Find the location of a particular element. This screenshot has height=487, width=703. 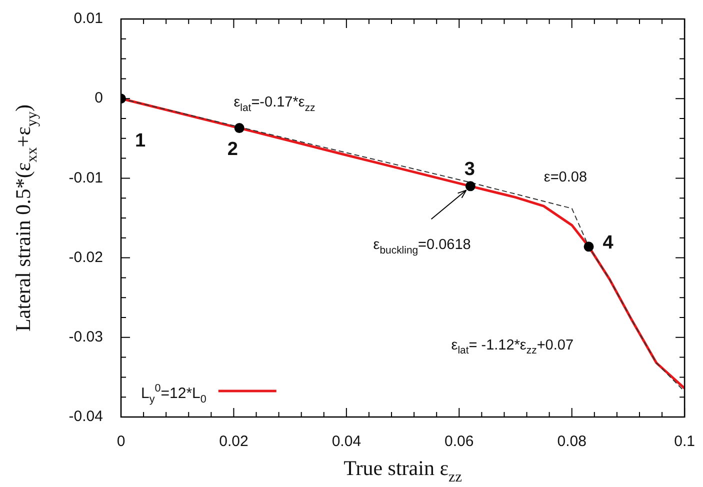

x-tick-label: 0.06 is located at coordinates (459, 441).